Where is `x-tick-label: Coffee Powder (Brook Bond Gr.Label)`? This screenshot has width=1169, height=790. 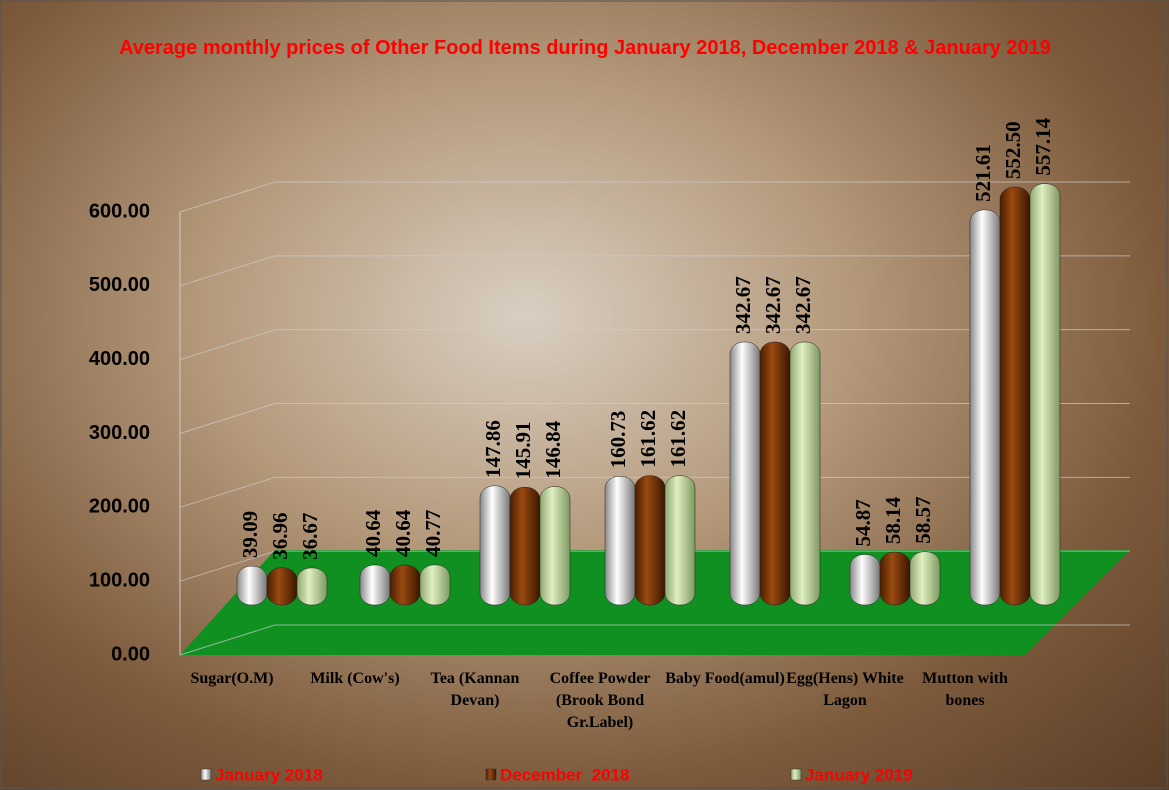 x-tick-label: Coffee Powder (Brook Bond Gr.Label) is located at coordinates (600, 700).